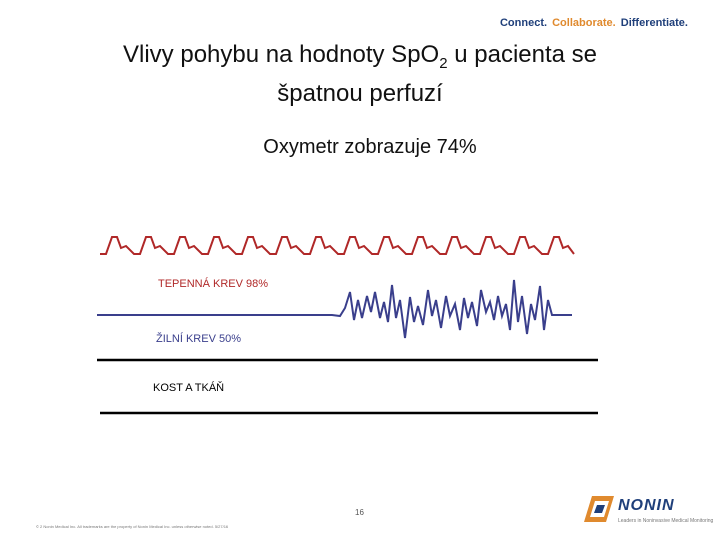 This screenshot has height=540, width=720. I want to click on logo-name: NONIN, so click(646, 505).